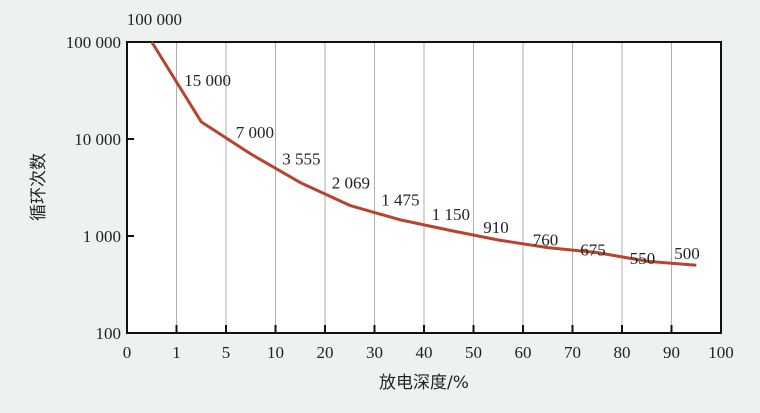 The width and height of the screenshot is (760, 413). What do you see at coordinates (643, 258) in the screenshot?
I see `data-label: 550` at bounding box center [643, 258].